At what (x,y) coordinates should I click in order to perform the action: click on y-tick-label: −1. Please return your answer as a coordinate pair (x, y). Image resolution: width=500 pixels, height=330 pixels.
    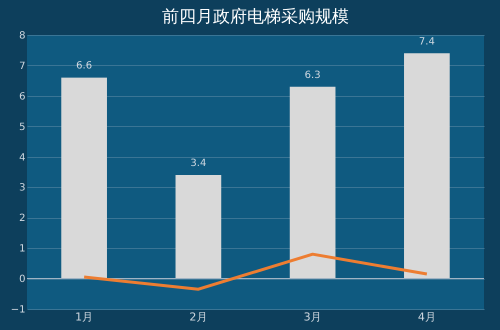
    Looking at the image, I should click on (18, 310).